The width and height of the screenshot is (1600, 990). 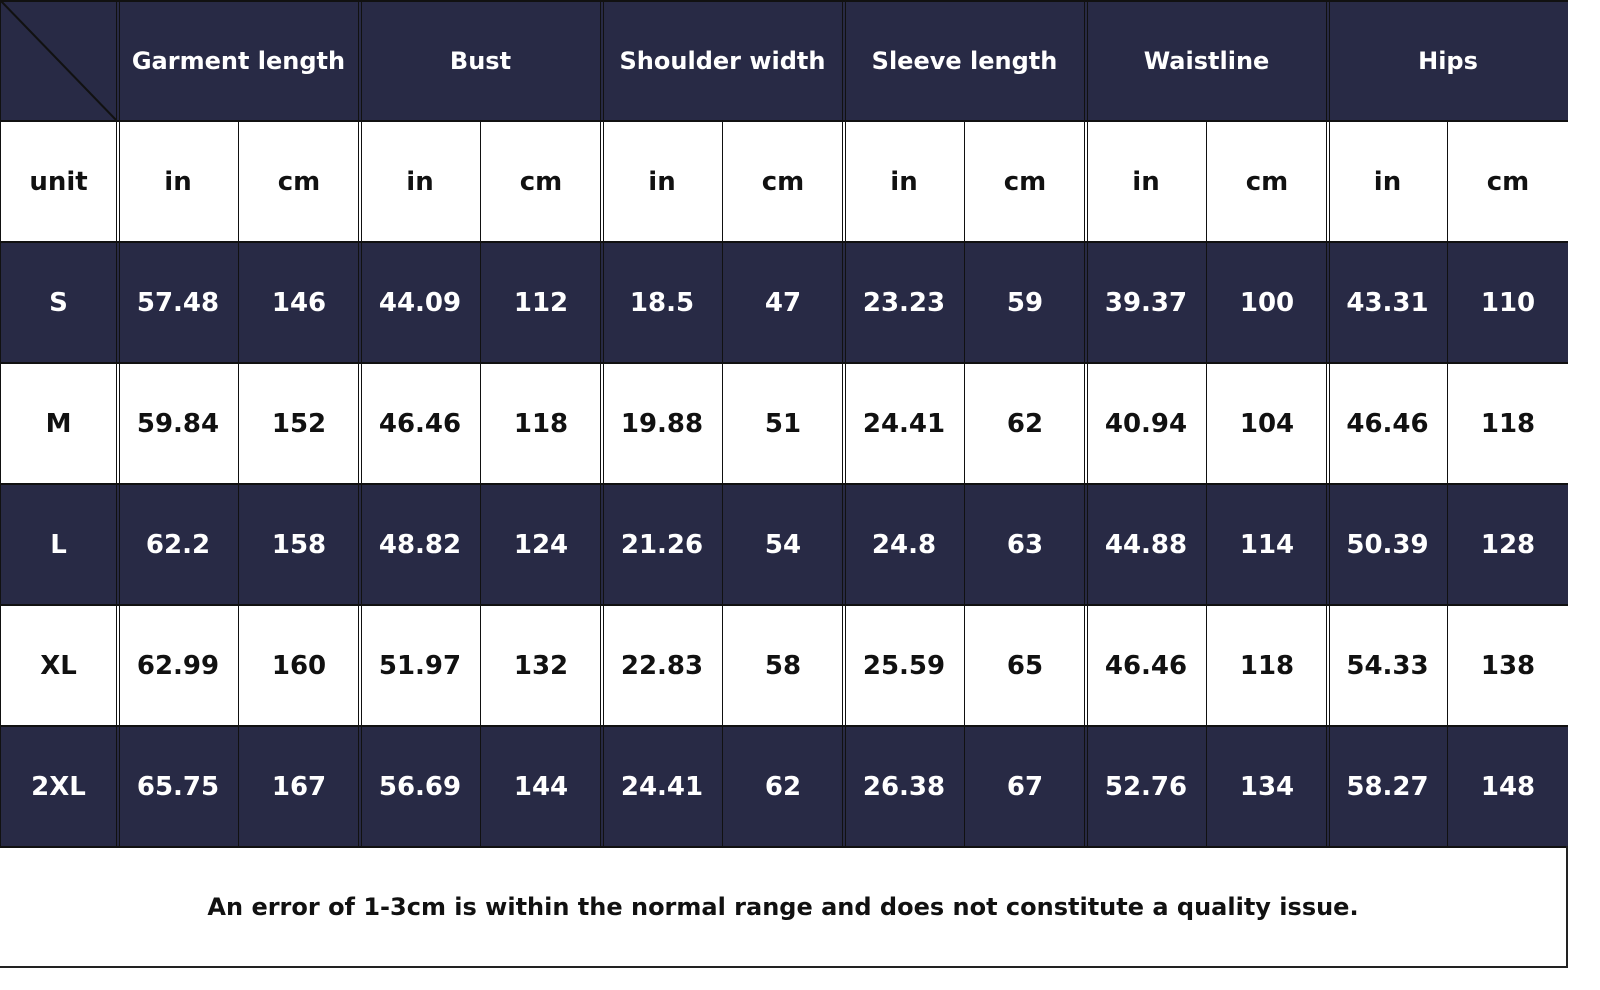 I want to click on value-waistline-cm: 114, so click(x=1267, y=544).